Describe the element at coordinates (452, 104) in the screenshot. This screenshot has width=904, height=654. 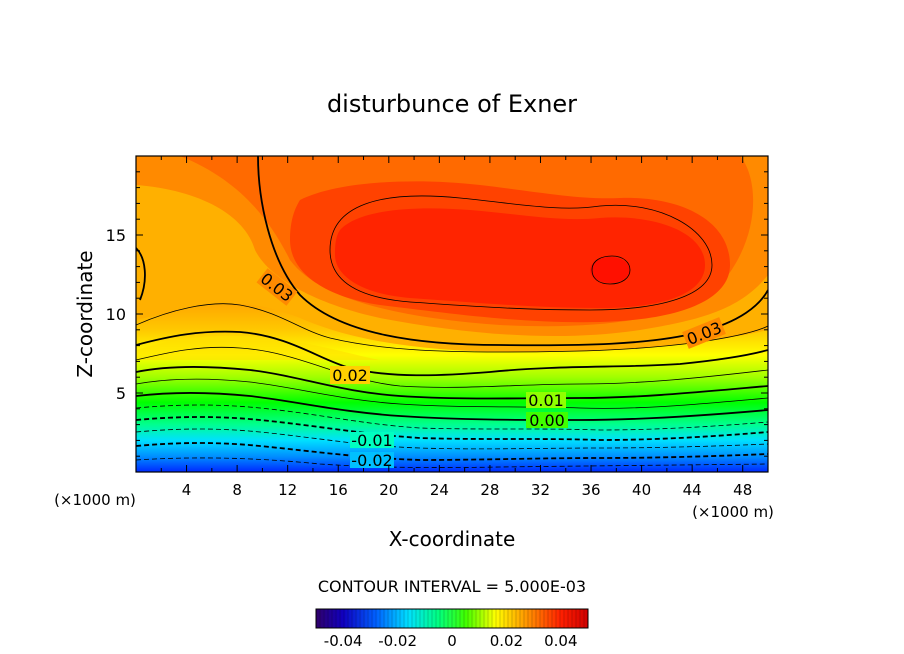
I see `chart-title: disturbunce of Exner` at that location.